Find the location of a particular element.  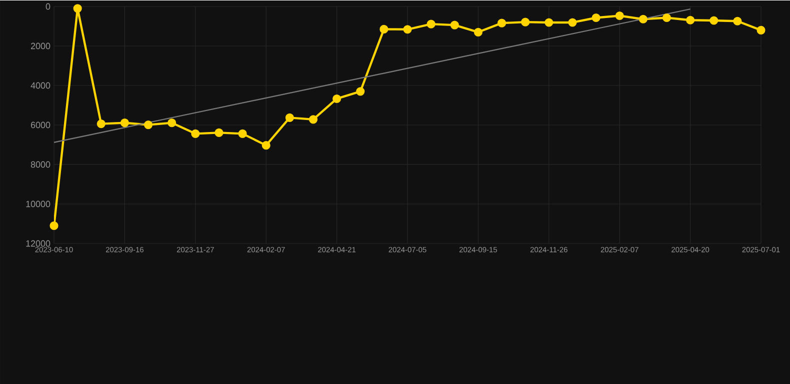

y-tick-label: 0 is located at coordinates (48, 6).